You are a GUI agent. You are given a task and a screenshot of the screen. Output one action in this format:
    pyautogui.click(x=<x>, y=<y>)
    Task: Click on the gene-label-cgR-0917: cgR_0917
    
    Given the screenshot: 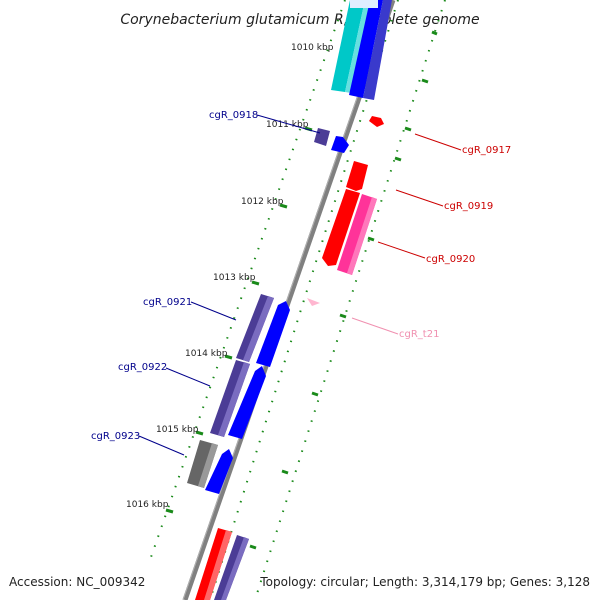 What is the action you would take?
    pyautogui.click(x=486, y=150)
    